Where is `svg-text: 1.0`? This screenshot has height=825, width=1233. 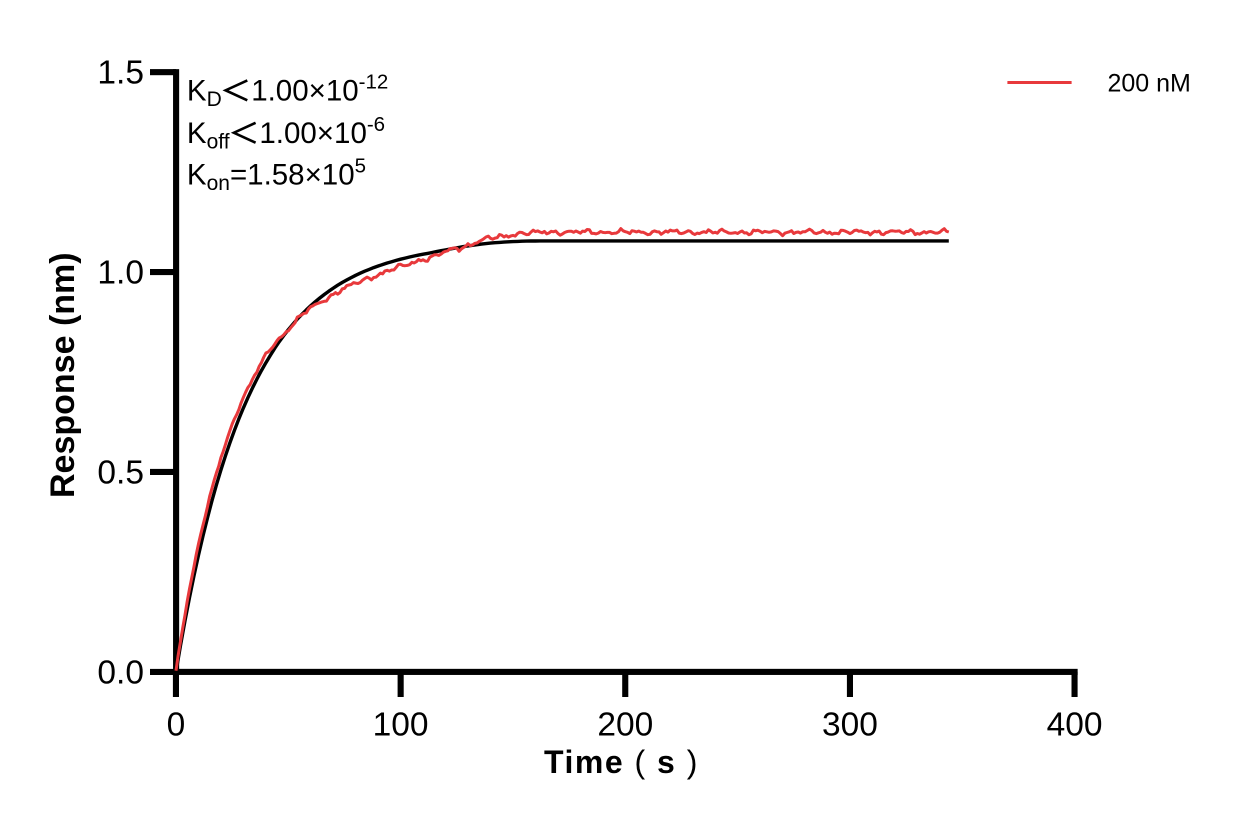 svg-text: 1.0 is located at coordinates (120, 273).